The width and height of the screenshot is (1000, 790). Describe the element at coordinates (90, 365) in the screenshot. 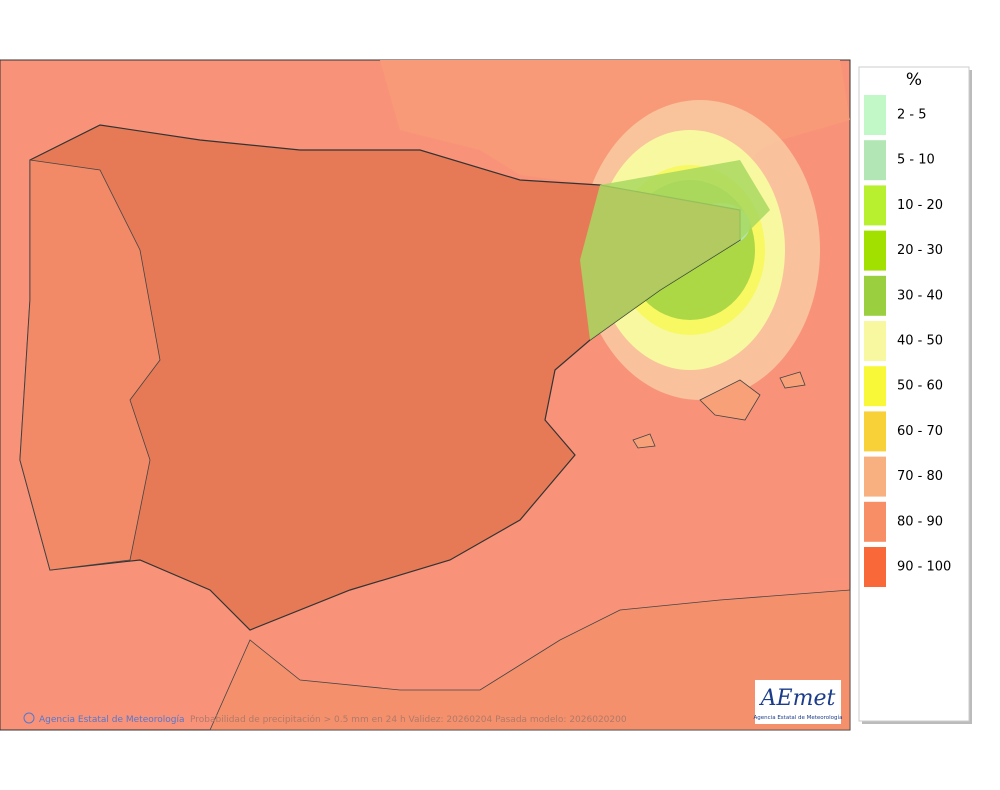

I see `portugal` at that location.